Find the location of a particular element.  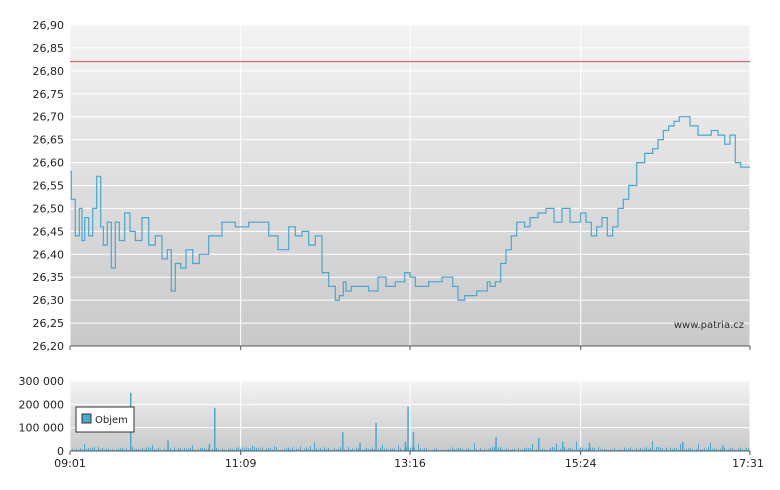

volume-y-tick-label: 100 000 is located at coordinates (42, 428).